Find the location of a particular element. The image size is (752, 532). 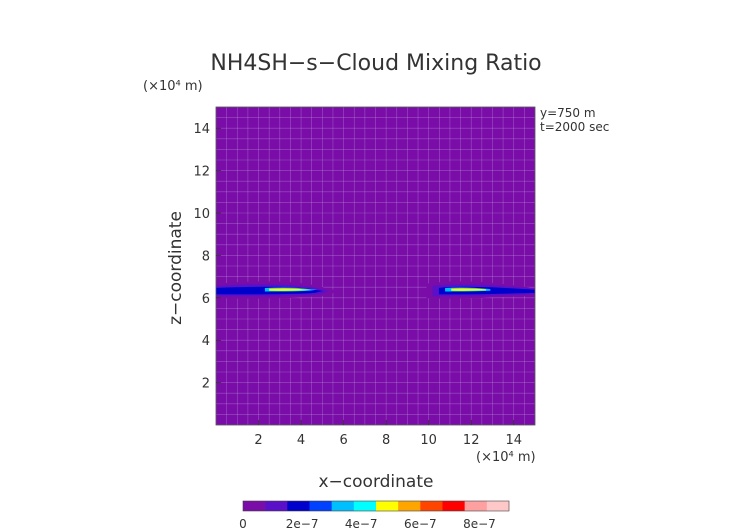

y-axis-label: z−coordinate is located at coordinates (176, 268).